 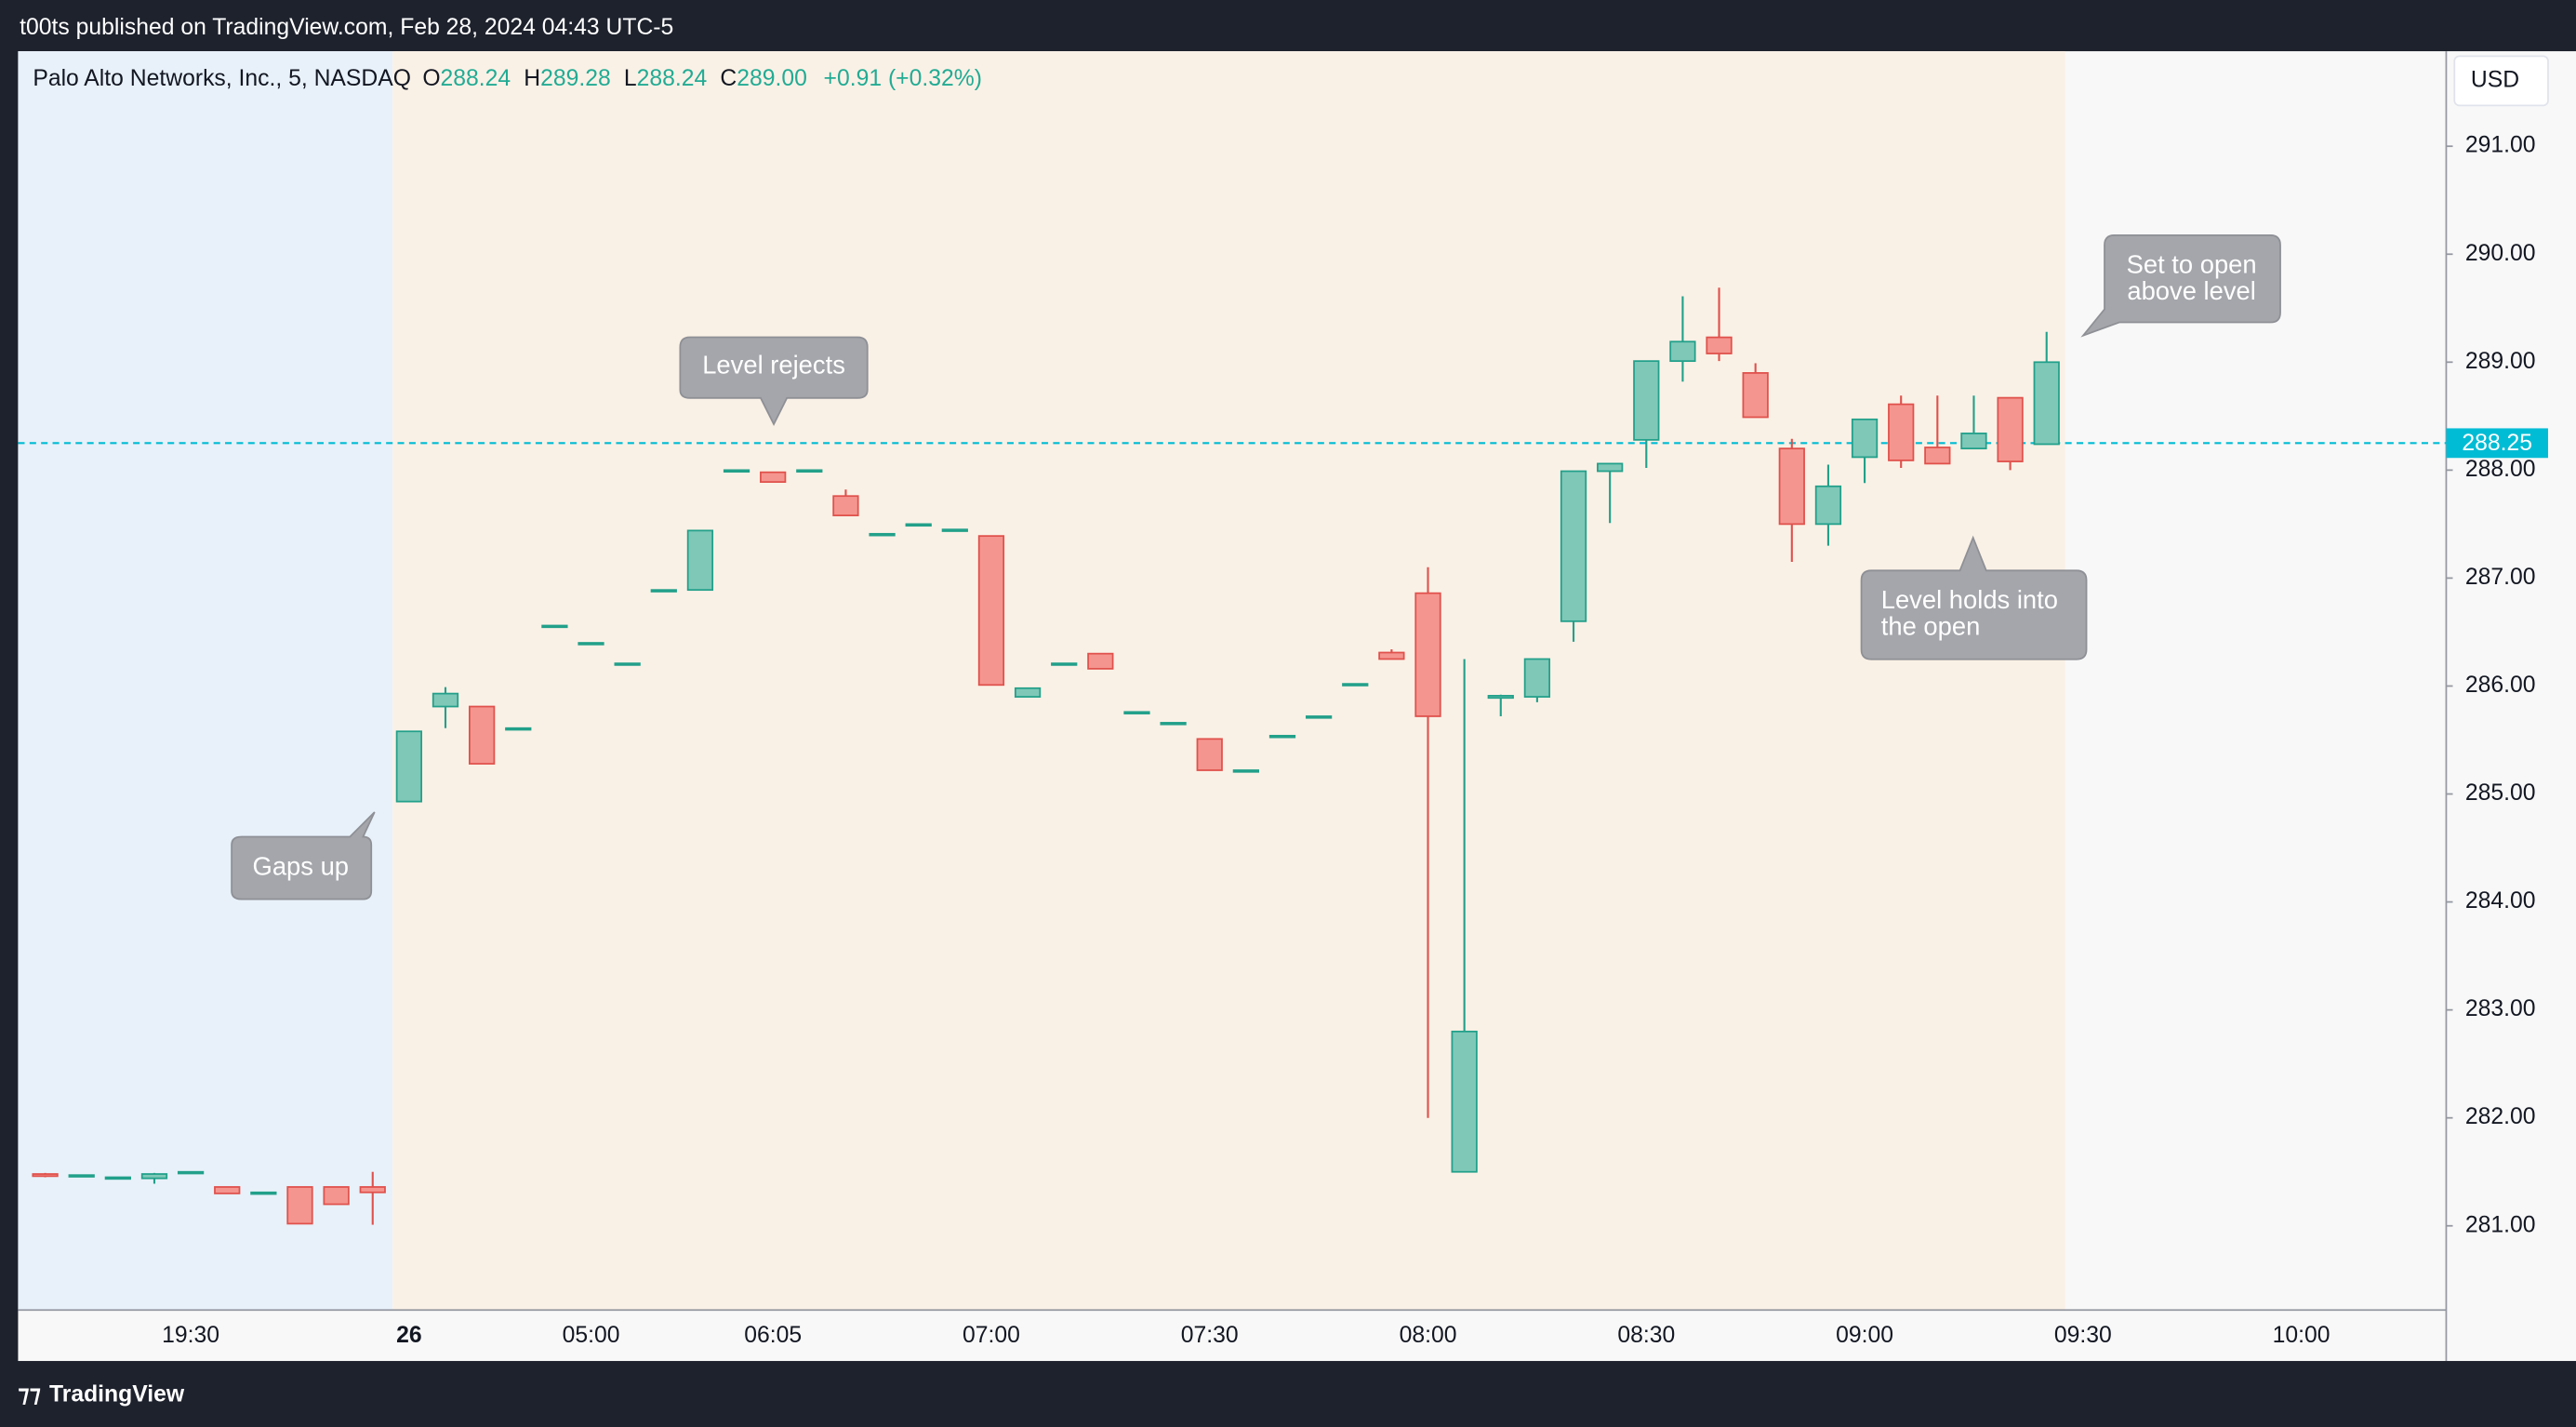 I want to click on legend-key: O, so click(x=431, y=78).